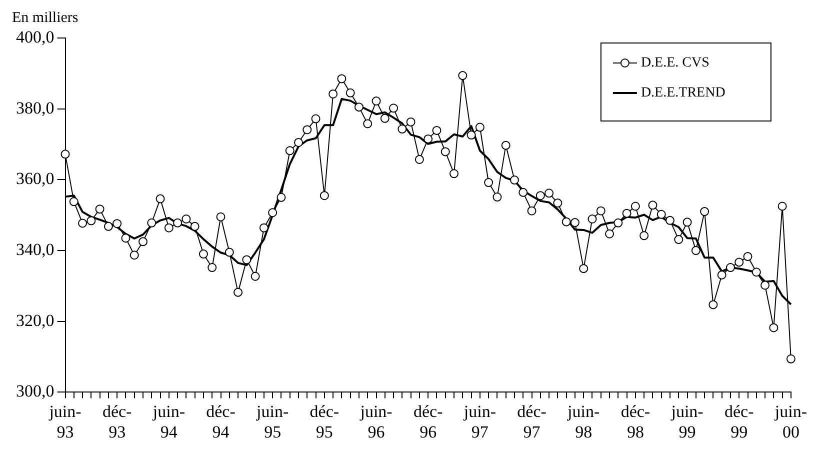 The image size is (819, 455). I want to click on y-tick-label: 320,0, so click(35, 320).